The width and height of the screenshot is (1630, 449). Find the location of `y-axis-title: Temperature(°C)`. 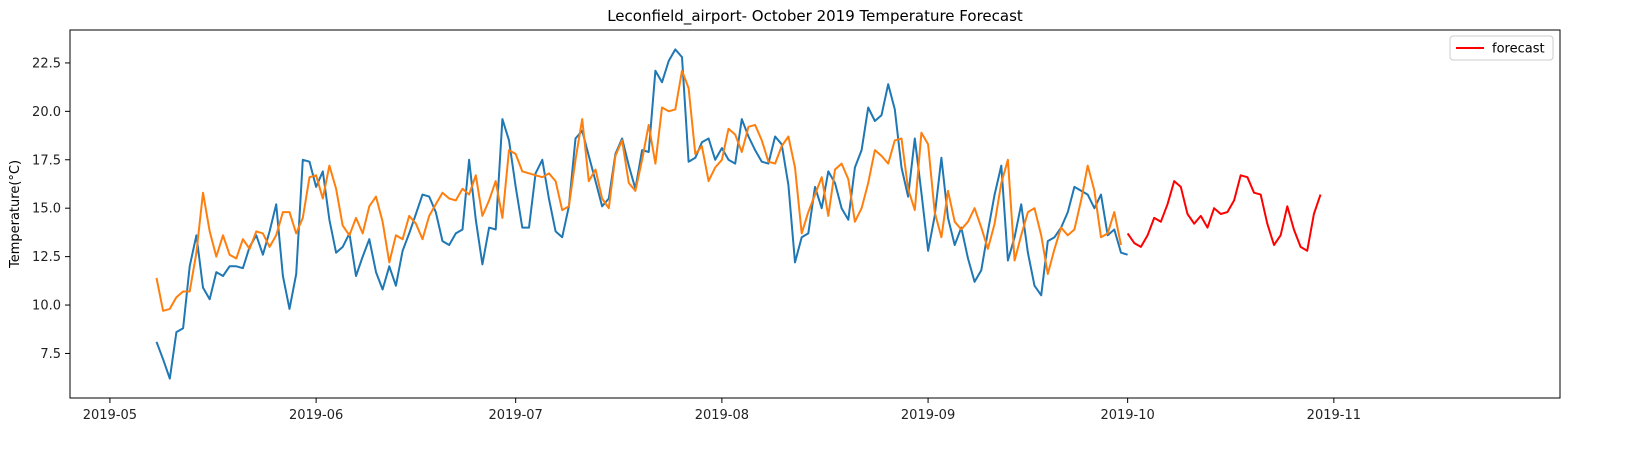

y-axis-title: Temperature(°C) is located at coordinates (15, 214).